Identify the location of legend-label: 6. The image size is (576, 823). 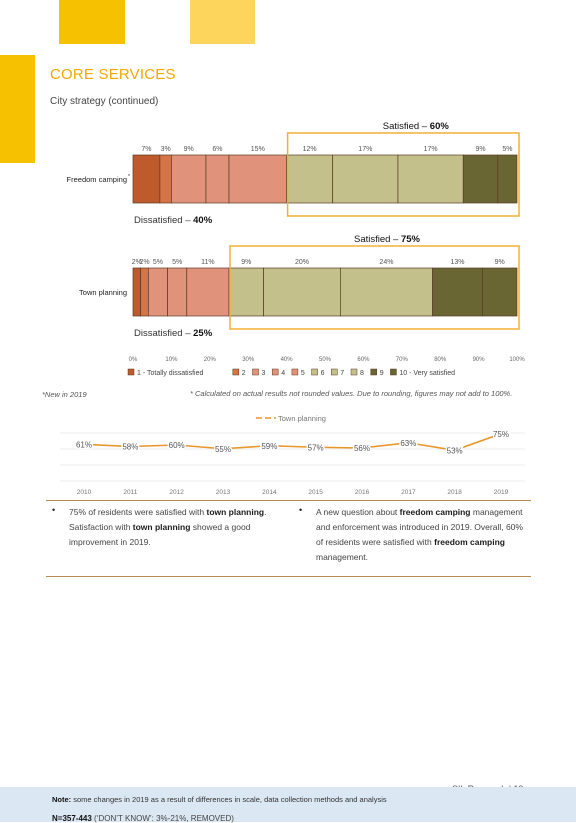
(323, 373).